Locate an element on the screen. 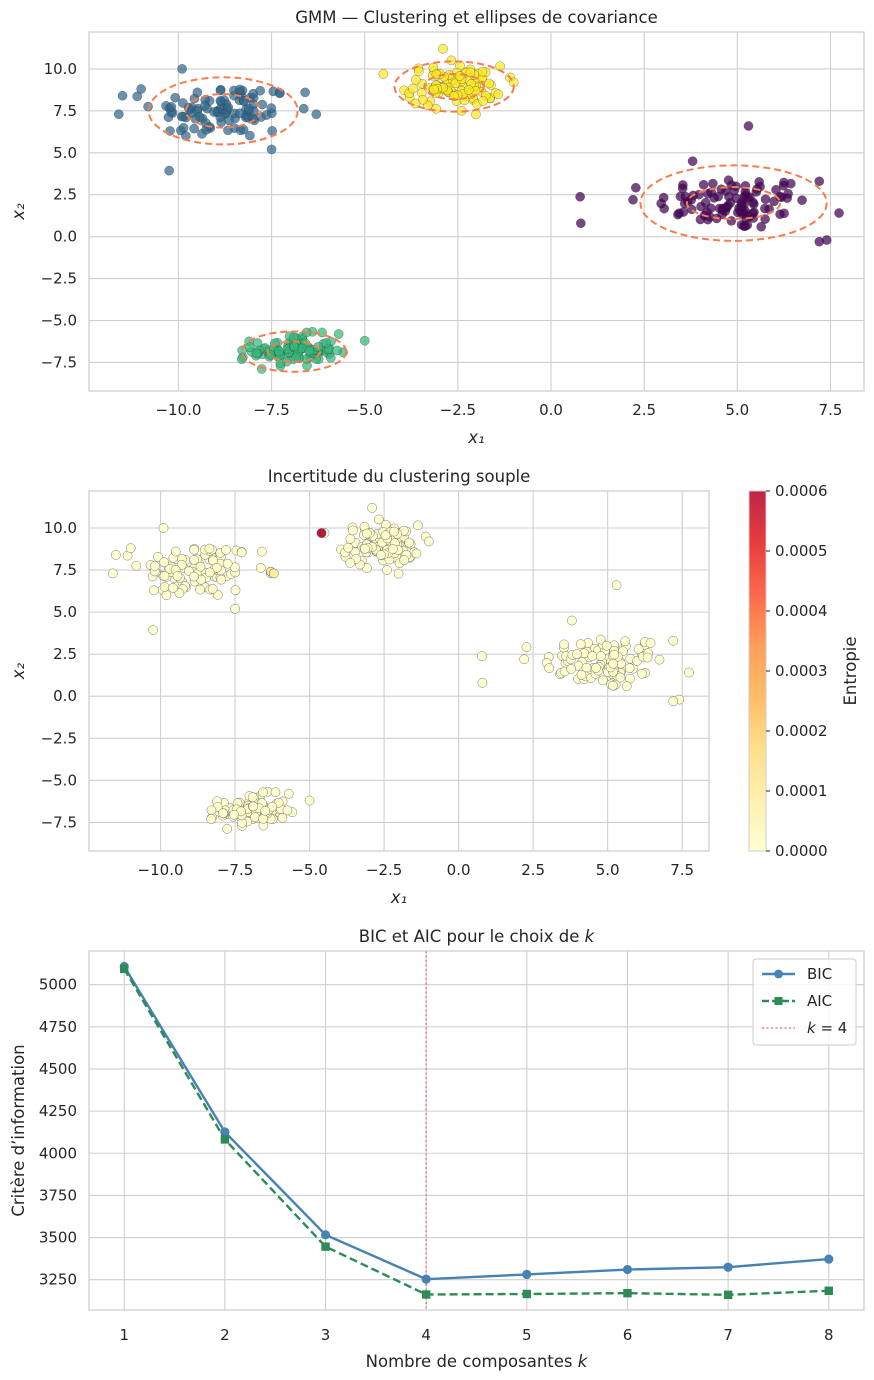 The image size is (874, 1380). p3-x-tick-label: 8 is located at coordinates (829, 1335).